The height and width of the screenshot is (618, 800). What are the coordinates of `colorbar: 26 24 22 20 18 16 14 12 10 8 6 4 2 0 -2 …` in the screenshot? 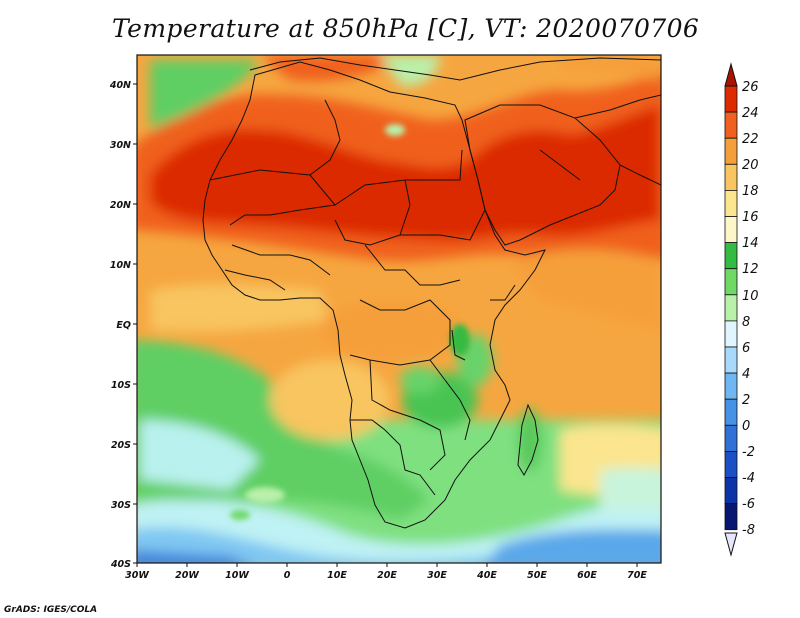 It's located at (741, 309).